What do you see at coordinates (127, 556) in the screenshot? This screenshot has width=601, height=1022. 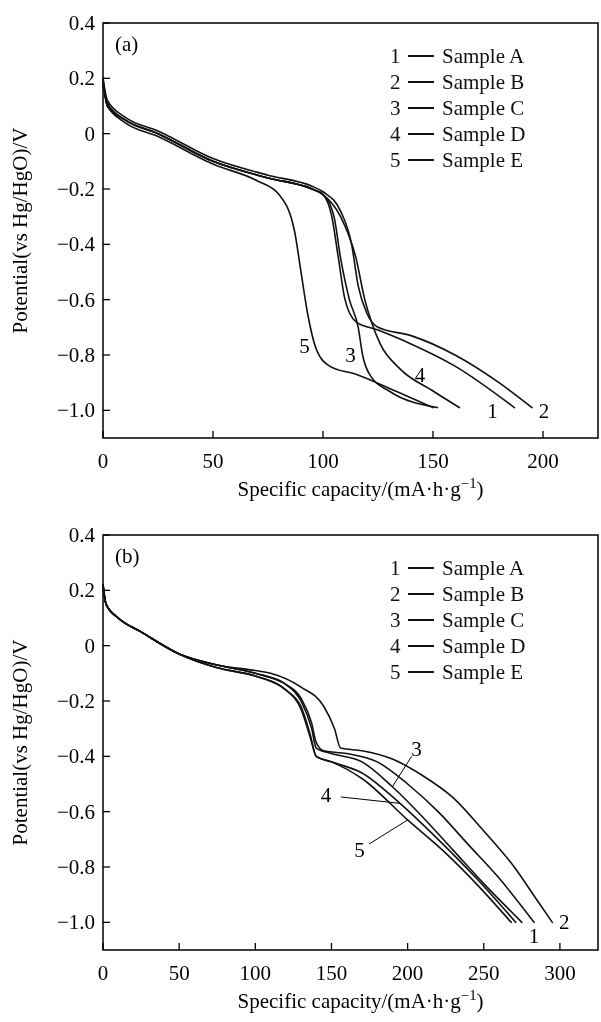 I see `chart-title: (b)` at bounding box center [127, 556].